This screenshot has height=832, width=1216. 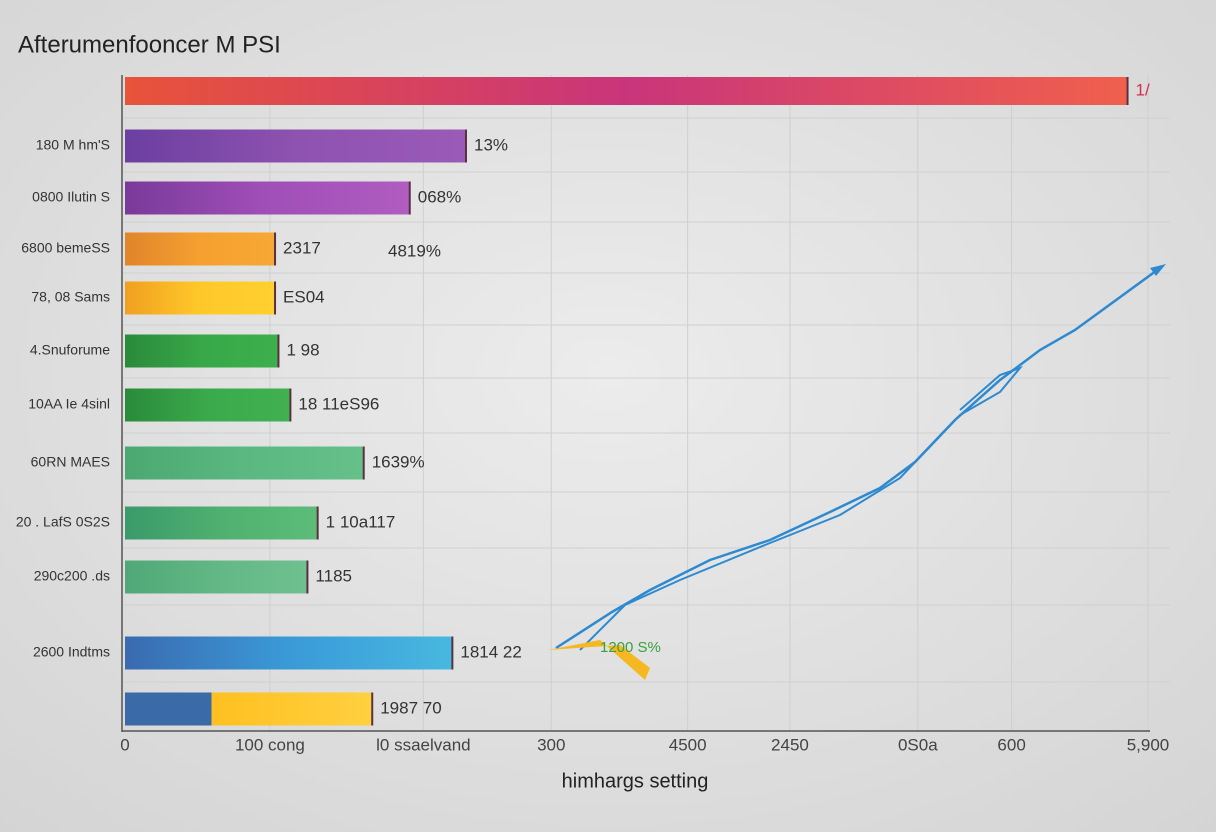 What do you see at coordinates (71, 197) in the screenshot?
I see `y-tick-label: 0800 Ilutin S` at bounding box center [71, 197].